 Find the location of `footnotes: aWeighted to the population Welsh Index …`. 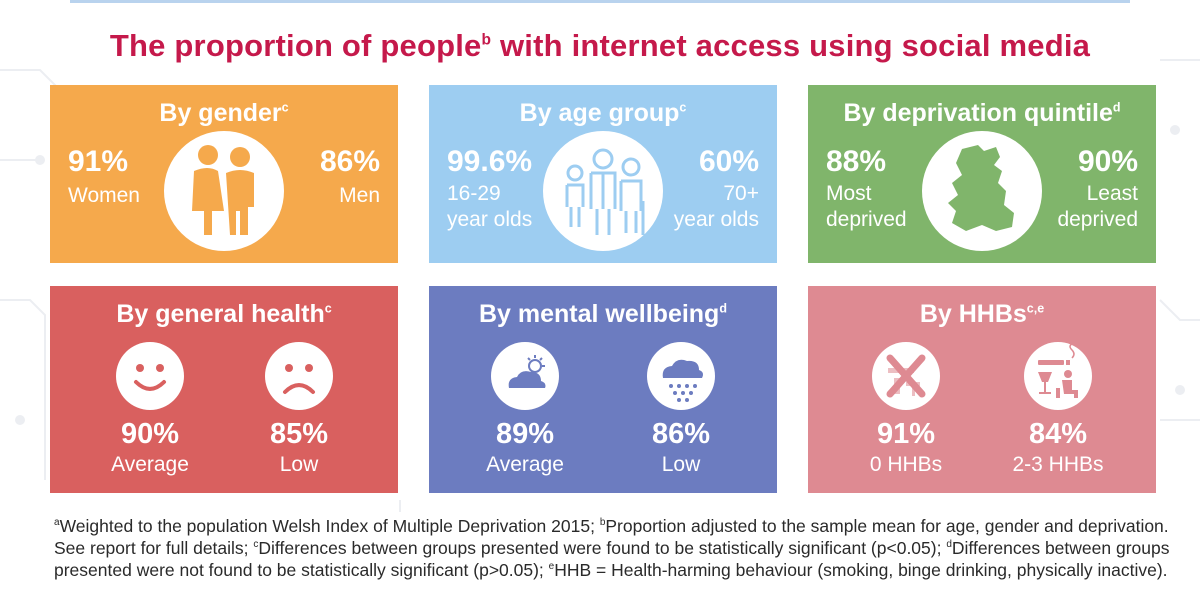

footnotes: aWeighted to the population Welsh Index … is located at coordinates (612, 548).